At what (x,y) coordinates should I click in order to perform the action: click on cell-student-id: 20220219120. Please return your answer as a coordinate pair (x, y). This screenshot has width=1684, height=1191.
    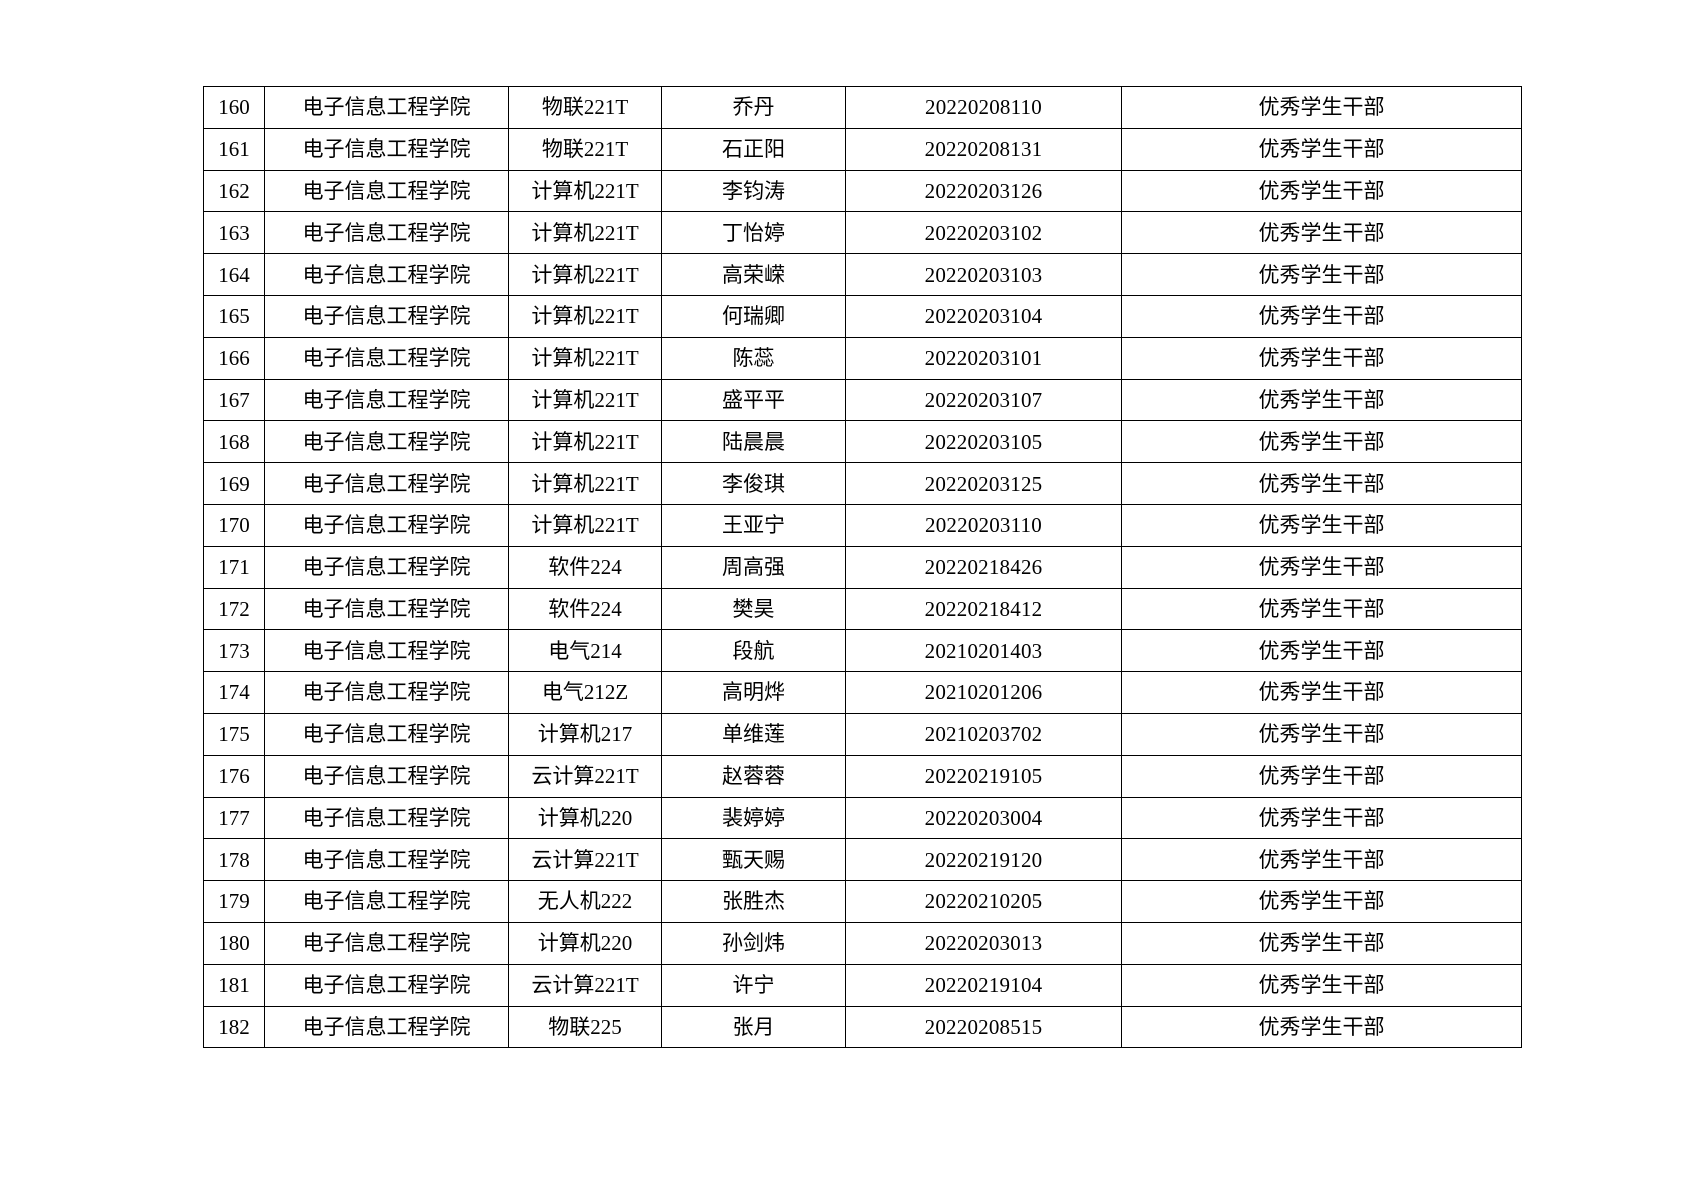
    Looking at the image, I should click on (983, 860).